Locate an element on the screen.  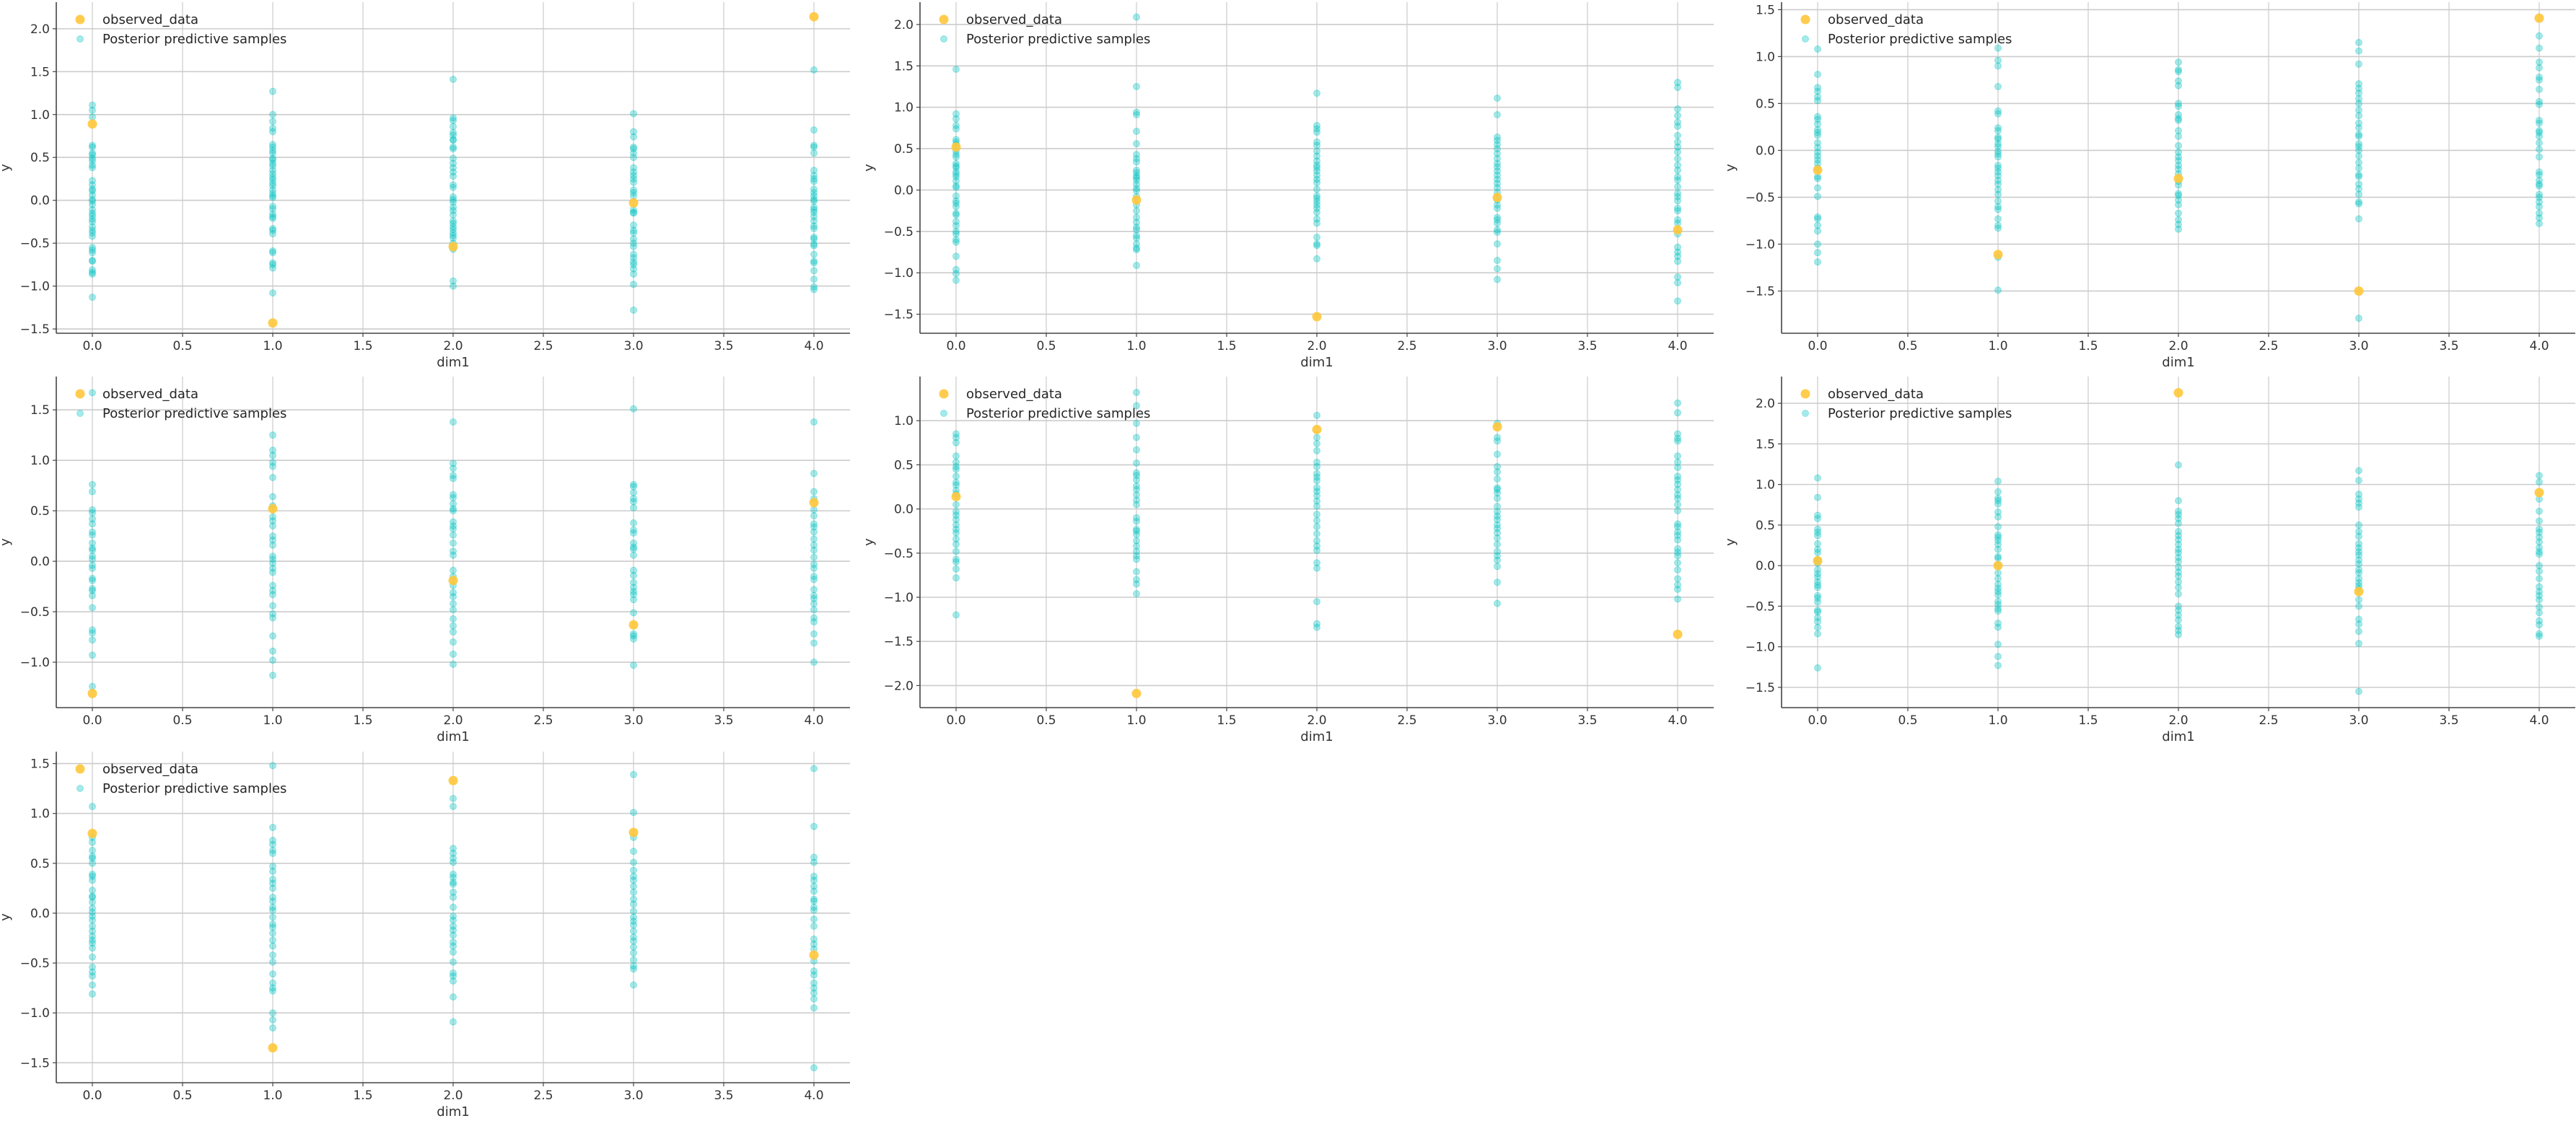
y-tick-labels: −1.5 −1.0 −0.5 0.0 0.5 1.0 1.5 is located at coordinates (1763, 151).